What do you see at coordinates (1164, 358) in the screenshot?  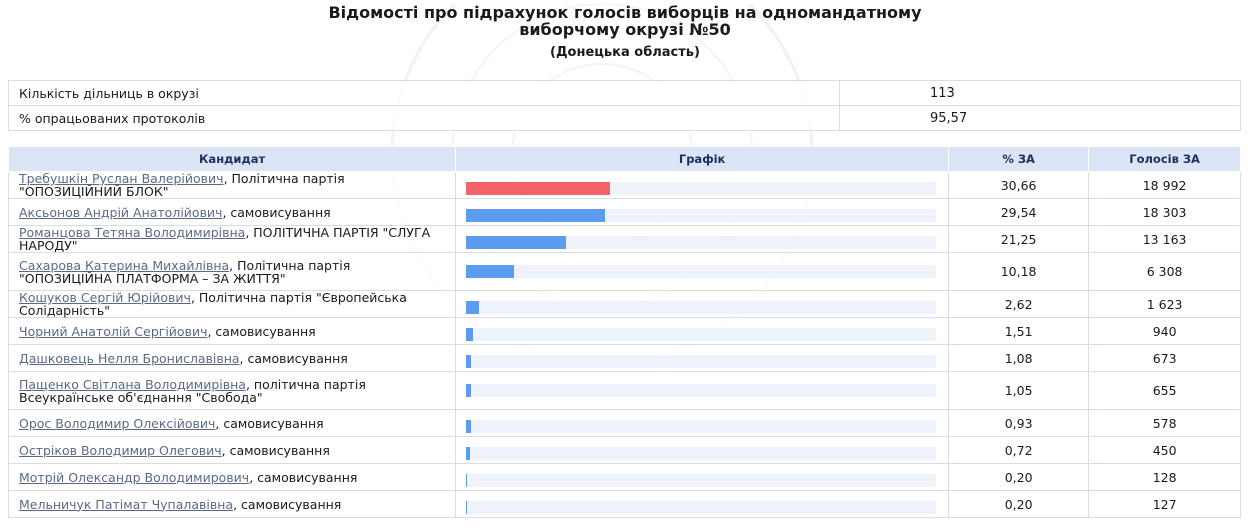 I see `votes-cell: 673` at bounding box center [1164, 358].